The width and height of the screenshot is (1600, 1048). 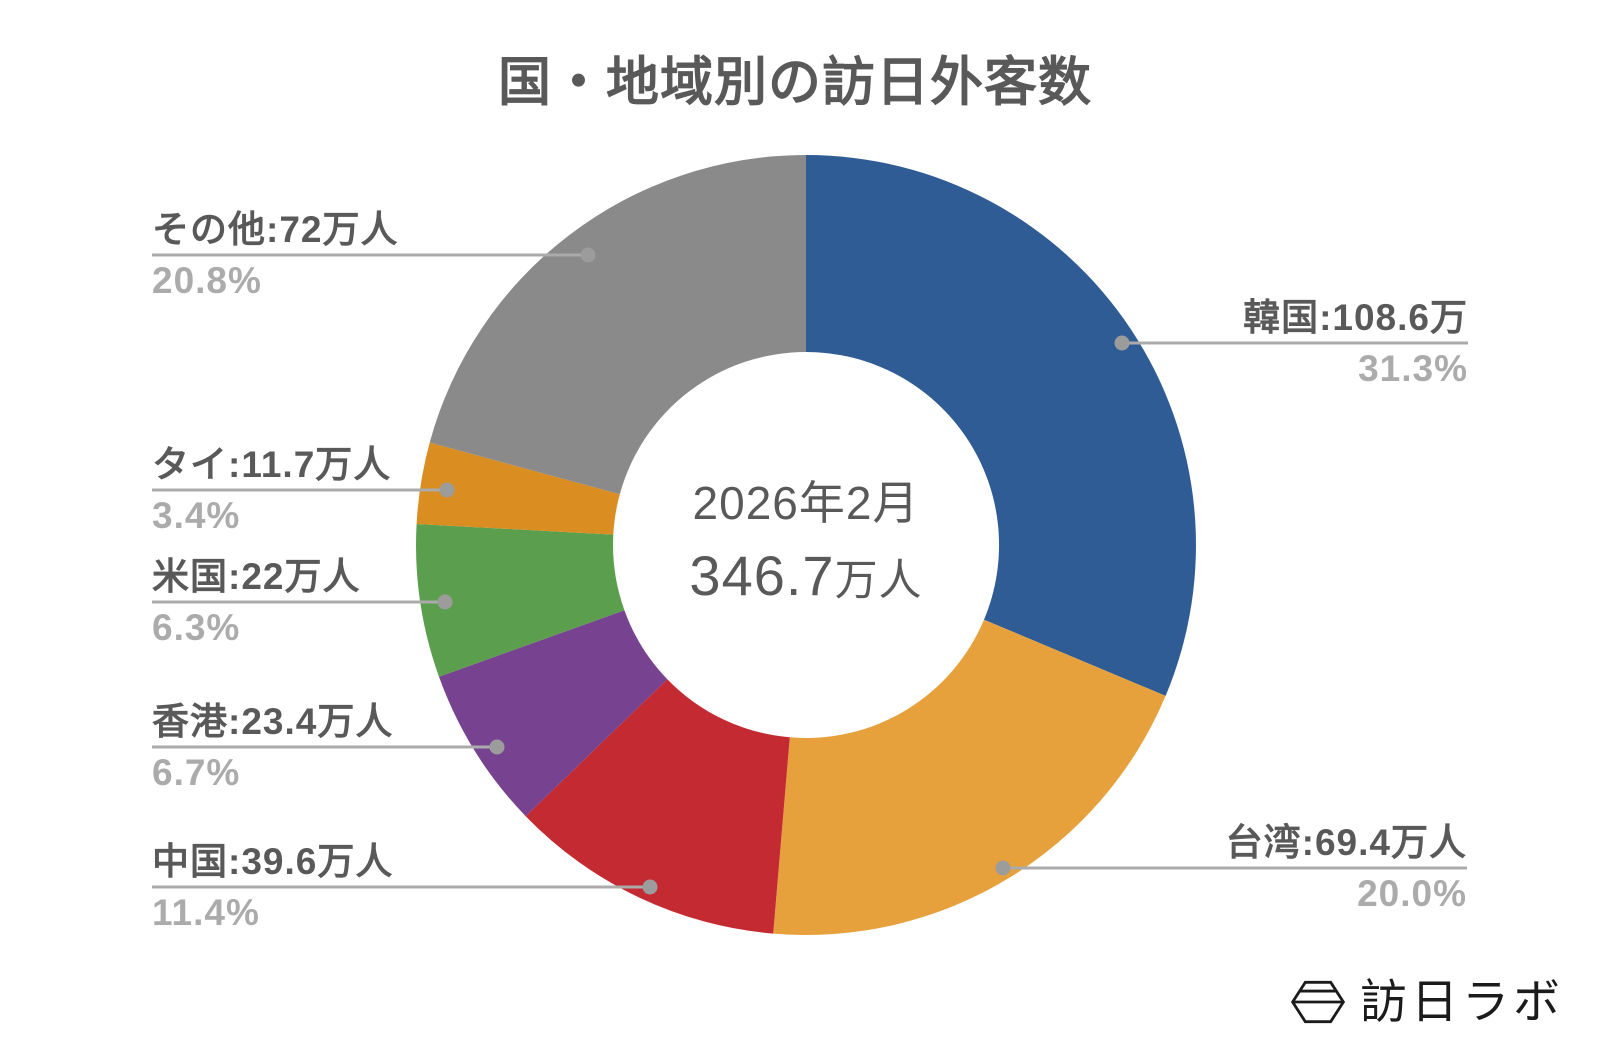 I want to click on slice-label-thailand: タイ:11.7万人 3.4%, so click(x=271, y=490).